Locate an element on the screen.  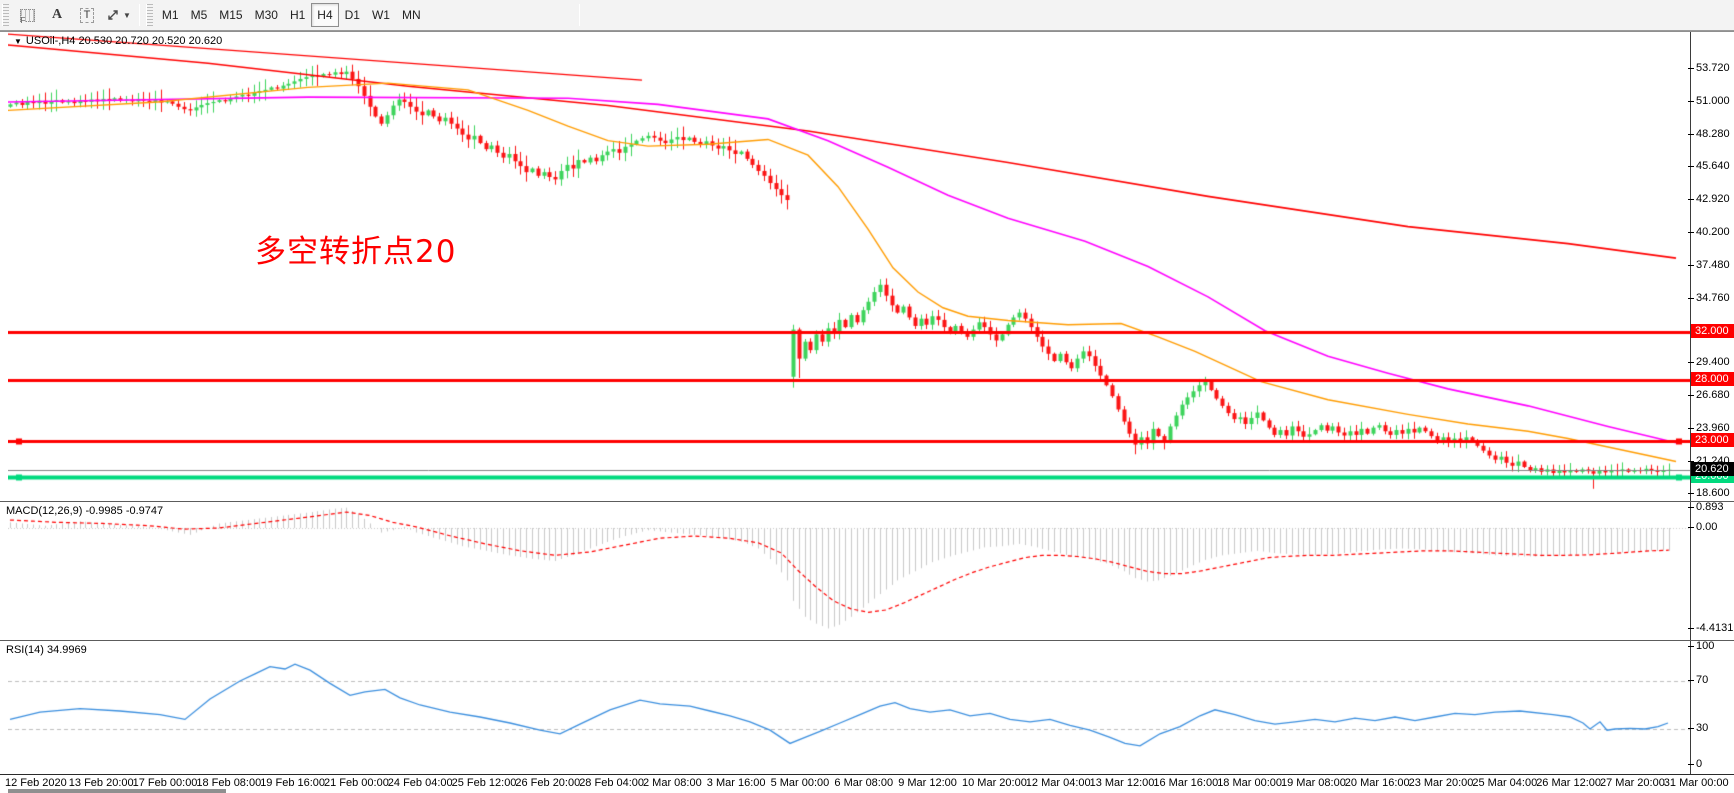
time-axis-label: 21 Feb 00:00 is located at coordinates (356, 783).